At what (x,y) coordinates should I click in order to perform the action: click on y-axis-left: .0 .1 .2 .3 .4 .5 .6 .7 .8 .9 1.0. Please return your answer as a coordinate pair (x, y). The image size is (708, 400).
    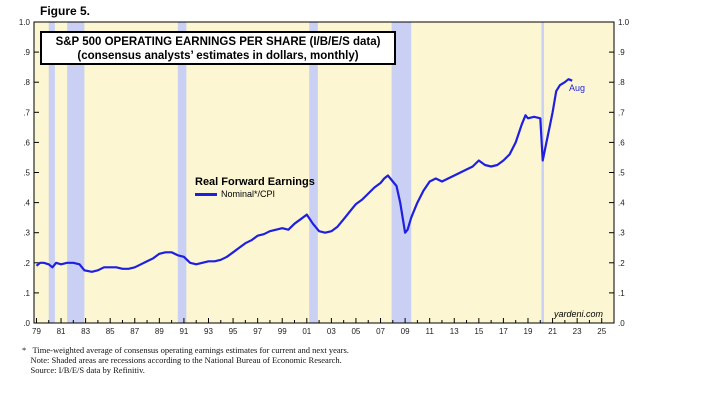
    Looking at the image, I should click on (25, 173).